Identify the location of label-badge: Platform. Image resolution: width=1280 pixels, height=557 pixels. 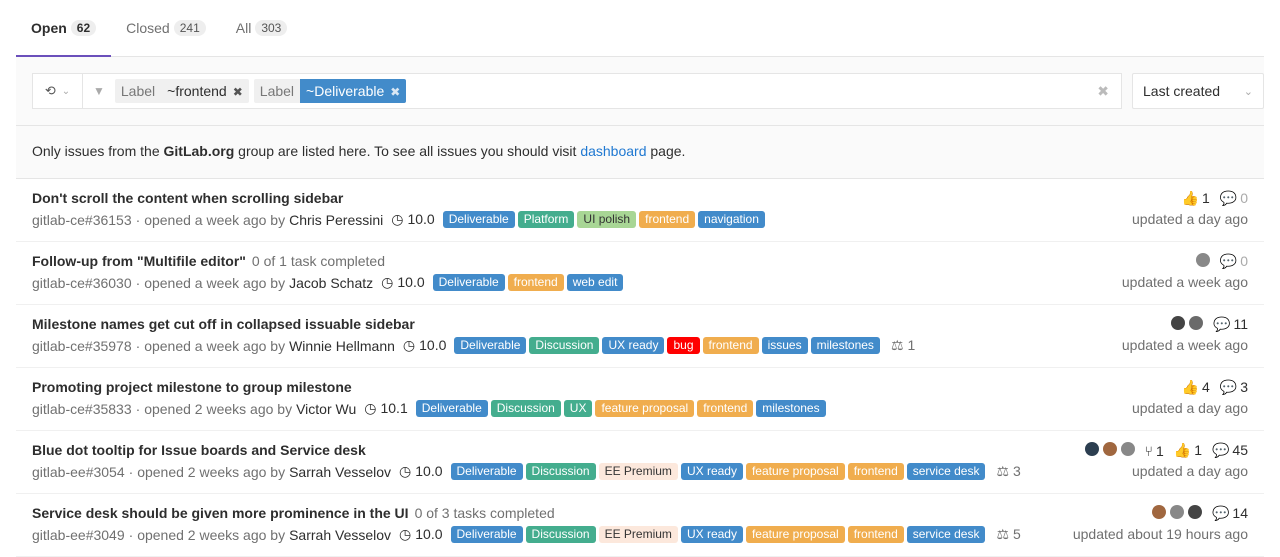
(546, 219).